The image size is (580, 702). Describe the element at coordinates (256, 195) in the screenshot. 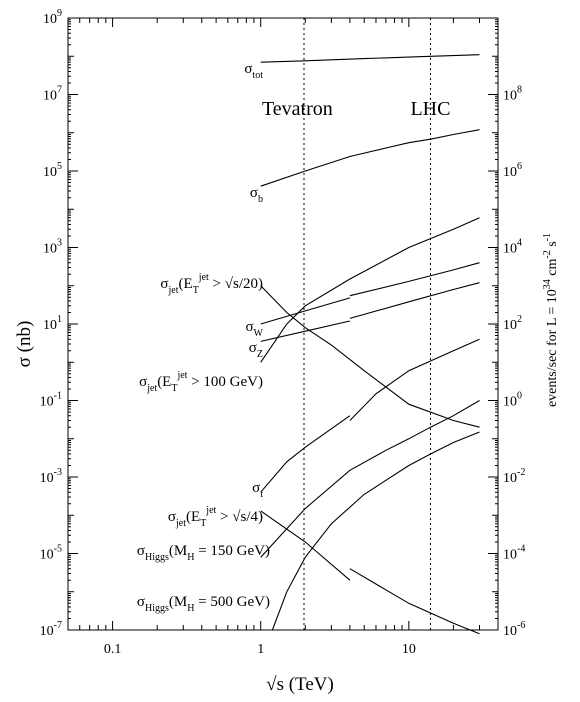

I see `curve-label-1: σb` at that location.